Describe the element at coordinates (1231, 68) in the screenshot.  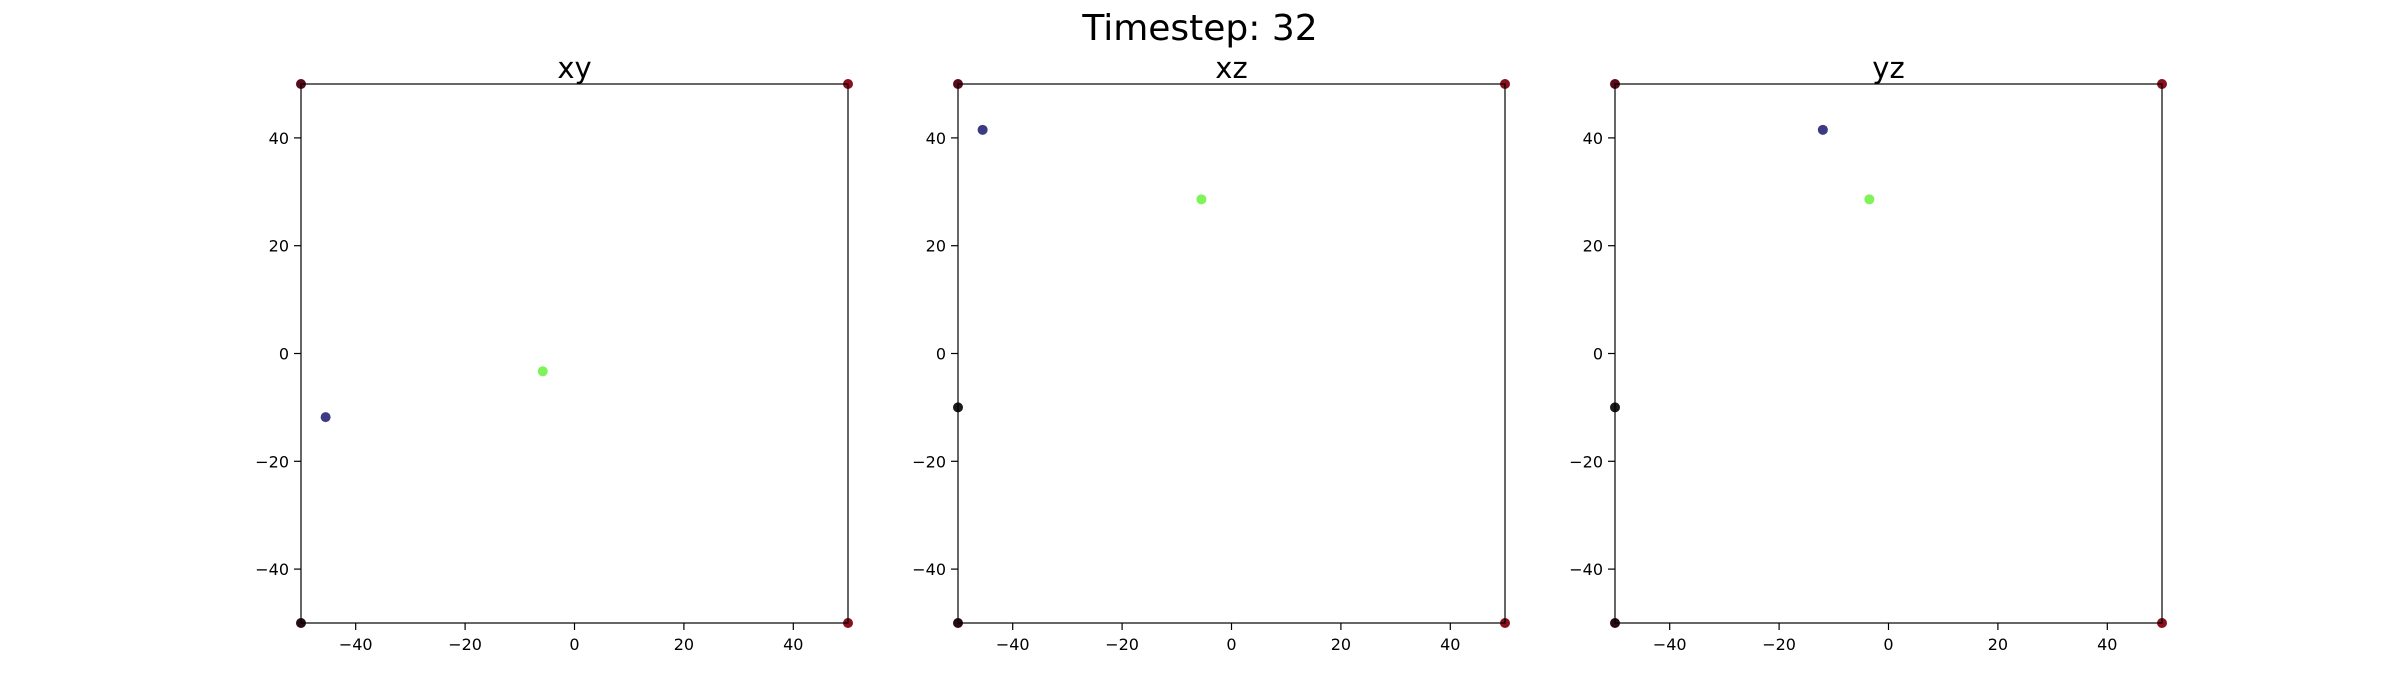
I see `subplot-title: xz` at that location.